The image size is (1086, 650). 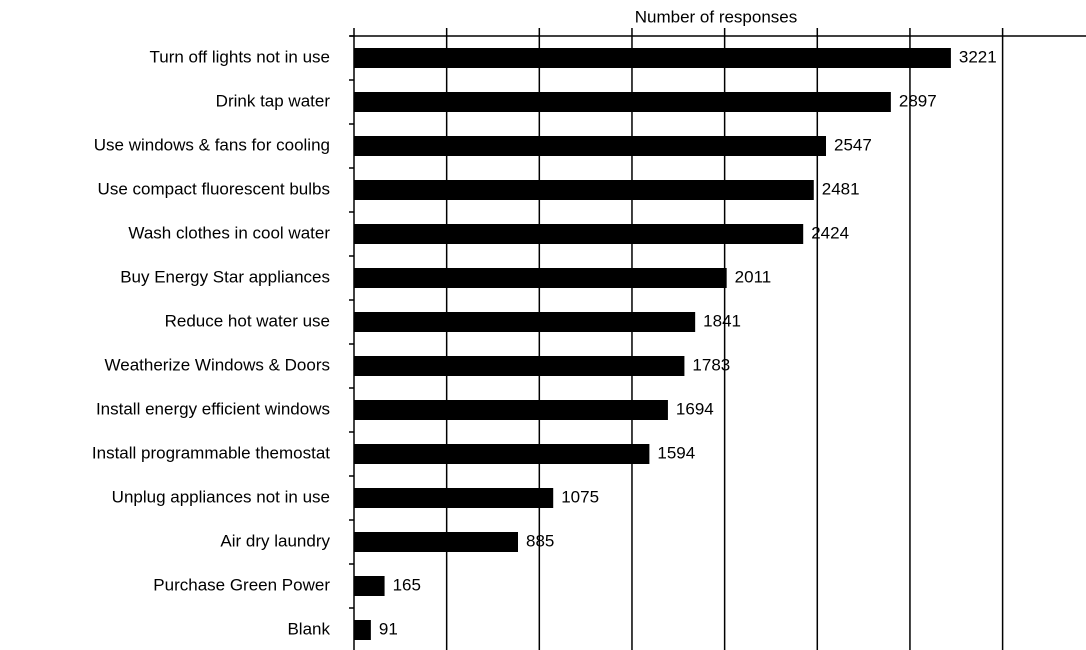 What do you see at coordinates (211, 452) in the screenshot?
I see `y-tick-label: Install programmable themostat` at bounding box center [211, 452].